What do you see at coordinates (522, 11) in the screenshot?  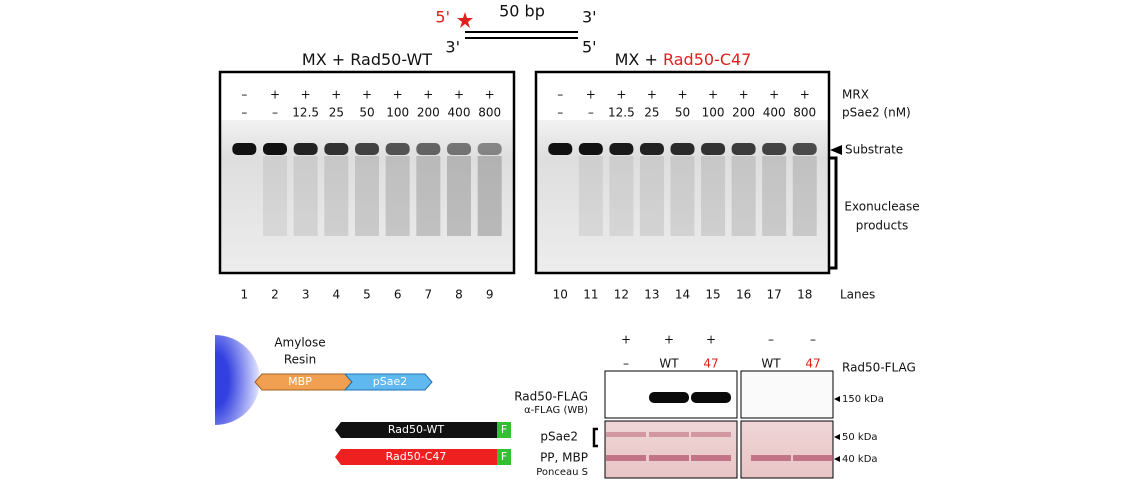 I see `length-label: 50 bp` at bounding box center [522, 11].